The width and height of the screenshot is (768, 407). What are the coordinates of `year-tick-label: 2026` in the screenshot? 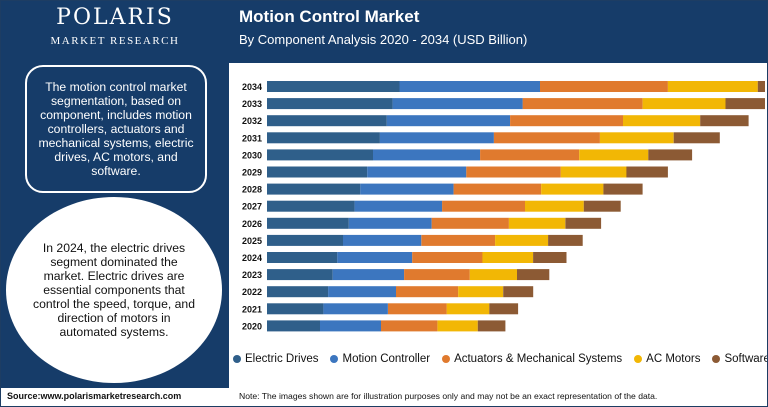 It's located at (252, 224).